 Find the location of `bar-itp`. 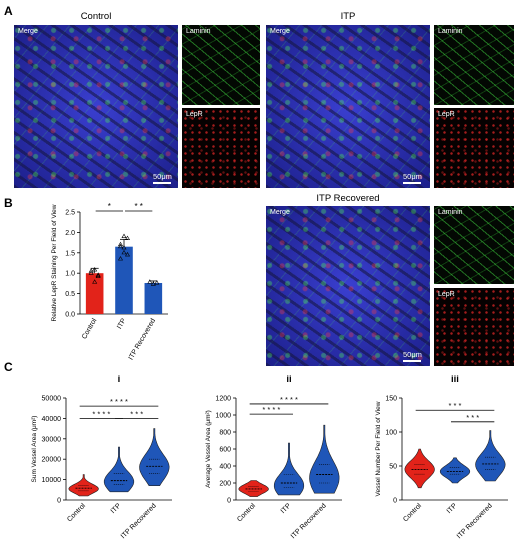

bar-itp is located at coordinates (124, 280).